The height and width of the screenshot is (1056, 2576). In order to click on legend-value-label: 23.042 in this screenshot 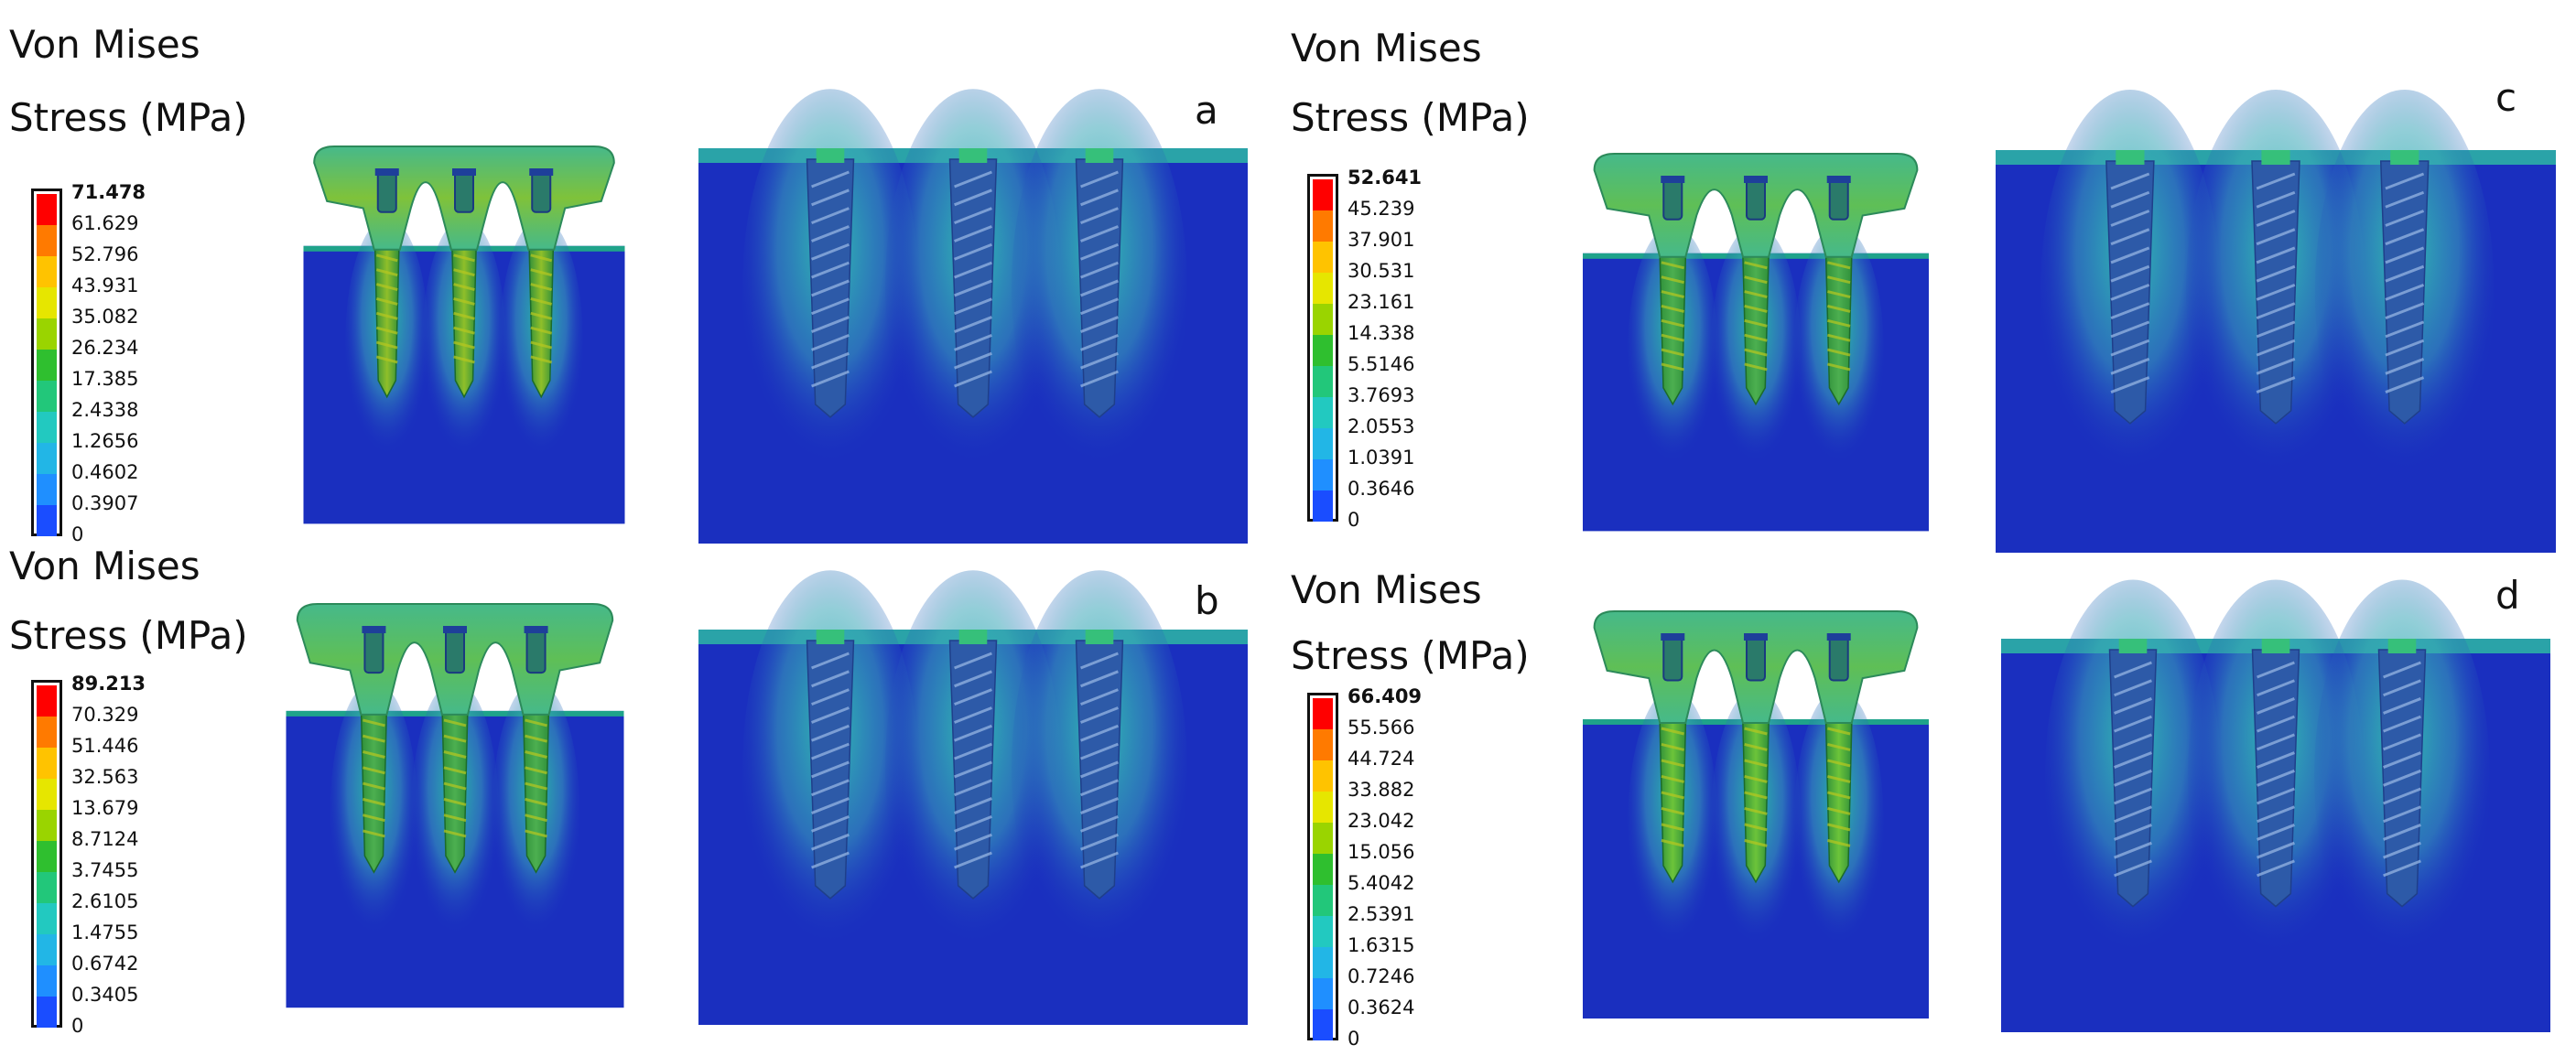, I will do `click(1381, 821)`.